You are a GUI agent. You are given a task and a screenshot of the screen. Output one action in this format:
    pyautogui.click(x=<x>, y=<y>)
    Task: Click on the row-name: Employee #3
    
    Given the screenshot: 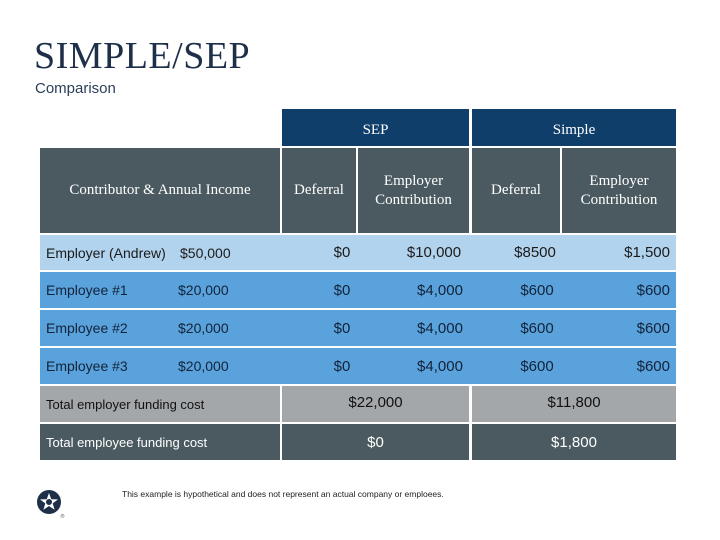 What is the action you would take?
    pyautogui.click(x=87, y=366)
    